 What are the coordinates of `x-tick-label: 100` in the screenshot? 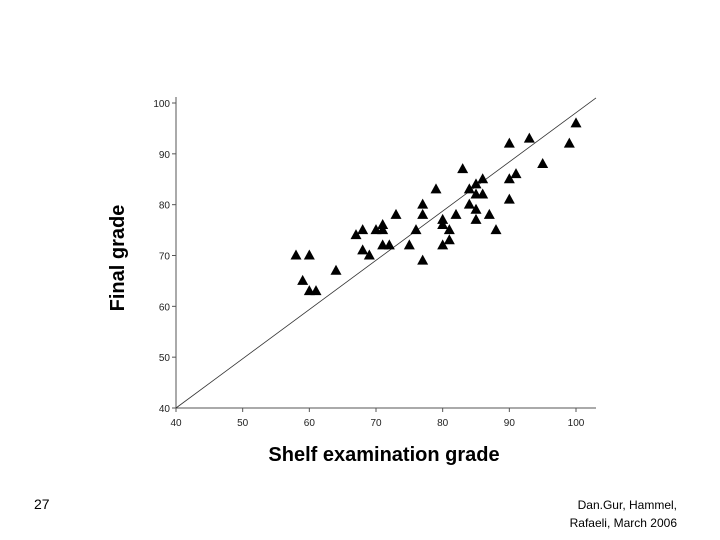 It's located at (576, 423).